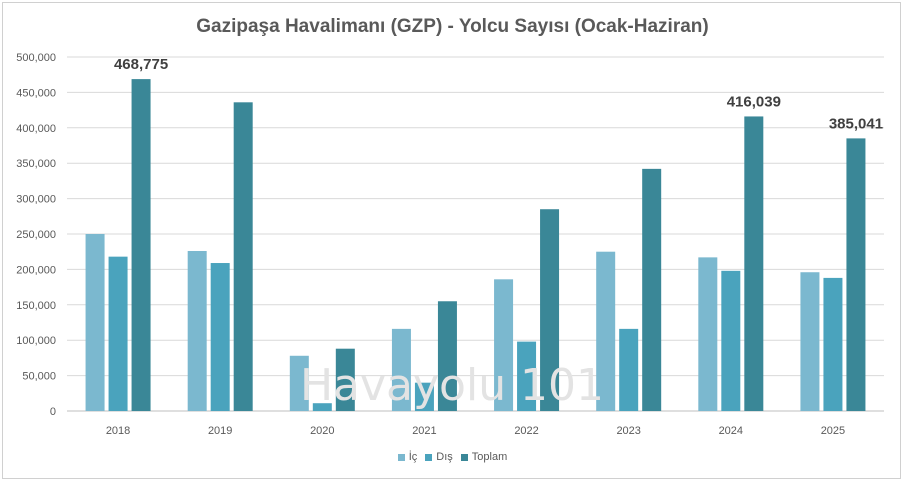 Image resolution: width=905 pixels, height=483 pixels. I want to click on bar-dış-2024, so click(731, 340).